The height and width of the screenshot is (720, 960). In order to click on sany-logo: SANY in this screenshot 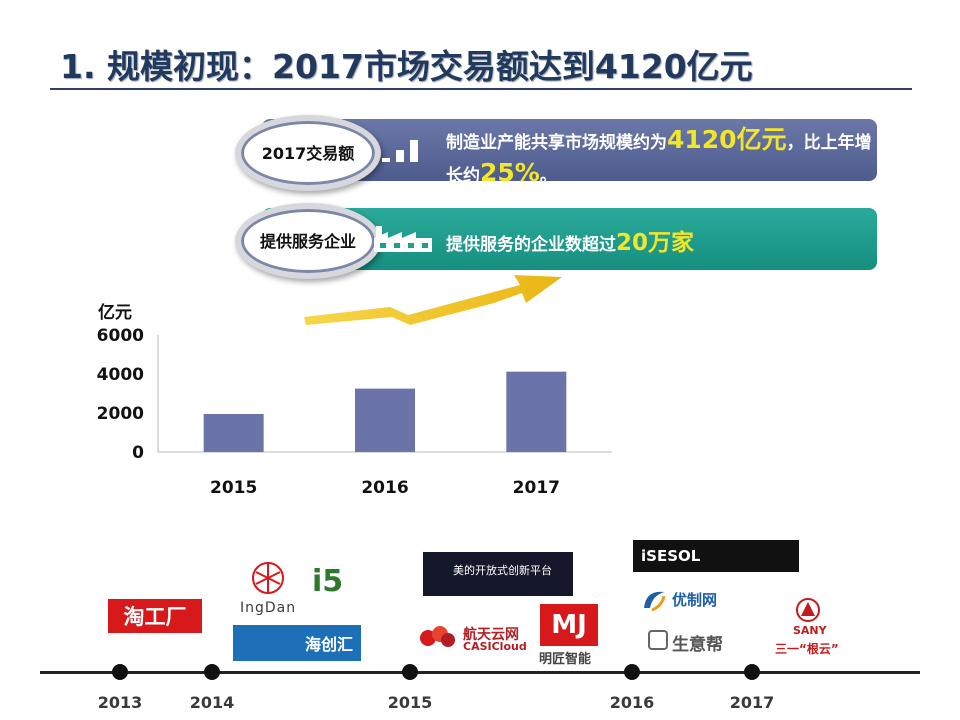, I will do `click(810, 630)`.